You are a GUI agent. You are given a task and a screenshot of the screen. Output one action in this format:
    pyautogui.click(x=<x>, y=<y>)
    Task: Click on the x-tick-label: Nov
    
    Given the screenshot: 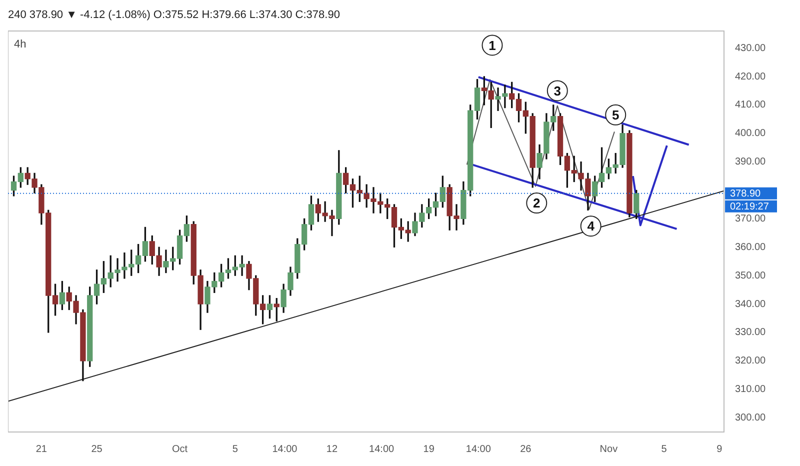 What is the action you would take?
    pyautogui.click(x=609, y=449)
    